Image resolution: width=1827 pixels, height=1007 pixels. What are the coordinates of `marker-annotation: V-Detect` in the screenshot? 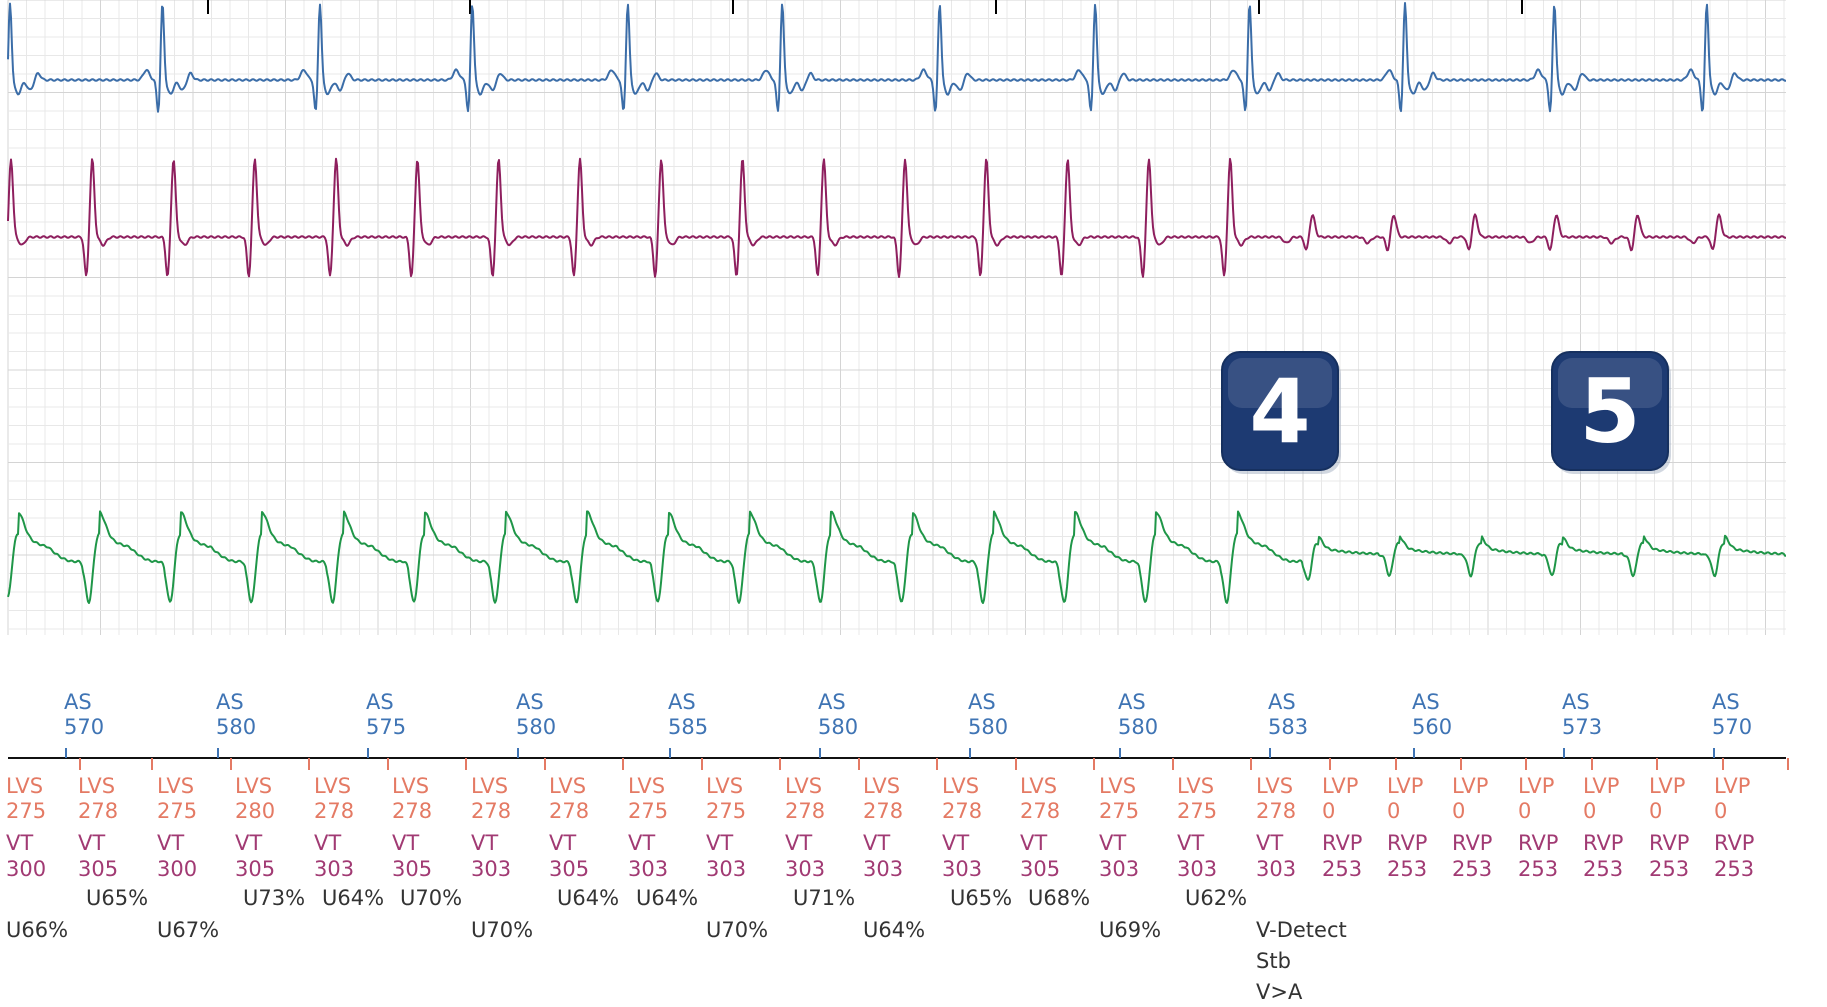 It's located at (1301, 930).